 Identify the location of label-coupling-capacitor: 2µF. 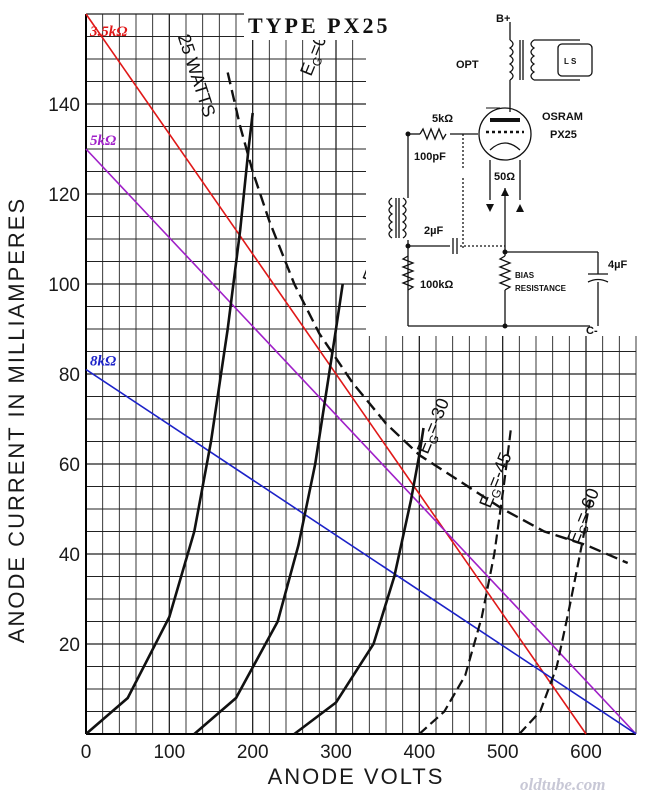
(433, 231).